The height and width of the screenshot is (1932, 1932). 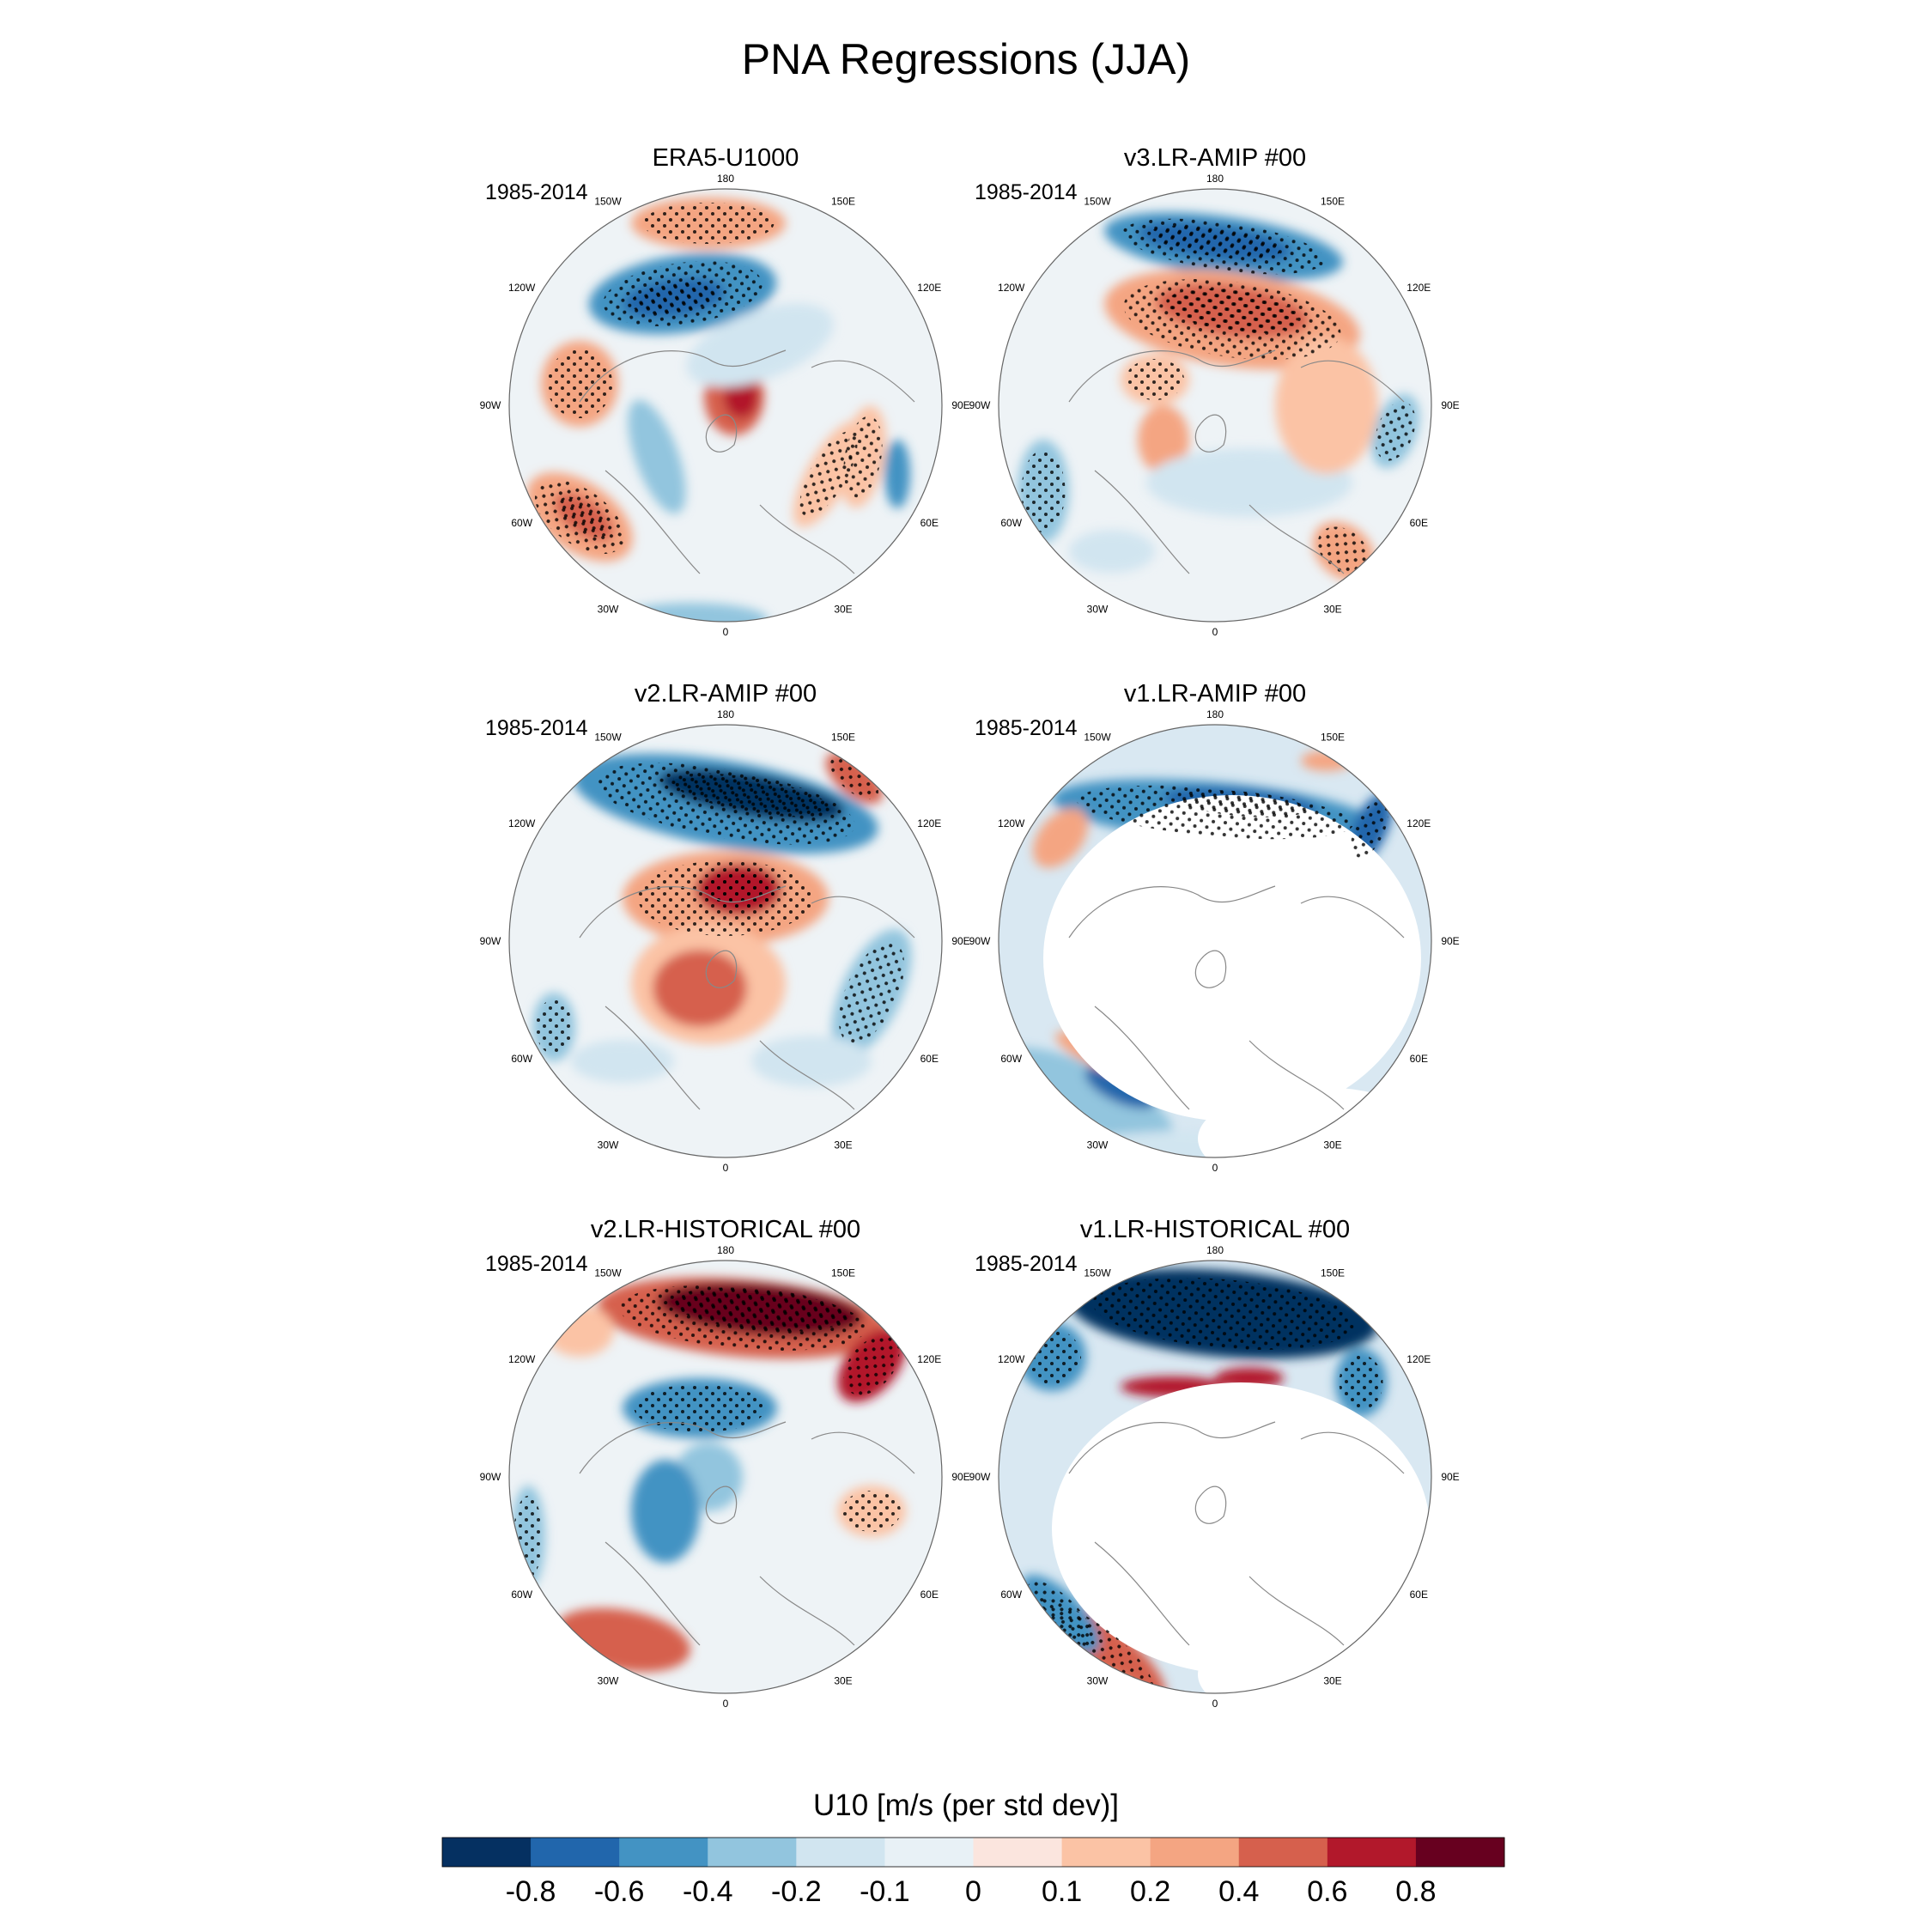 I want to click on panel-title: v1.LR-AMIP #00, so click(x=1215, y=694).